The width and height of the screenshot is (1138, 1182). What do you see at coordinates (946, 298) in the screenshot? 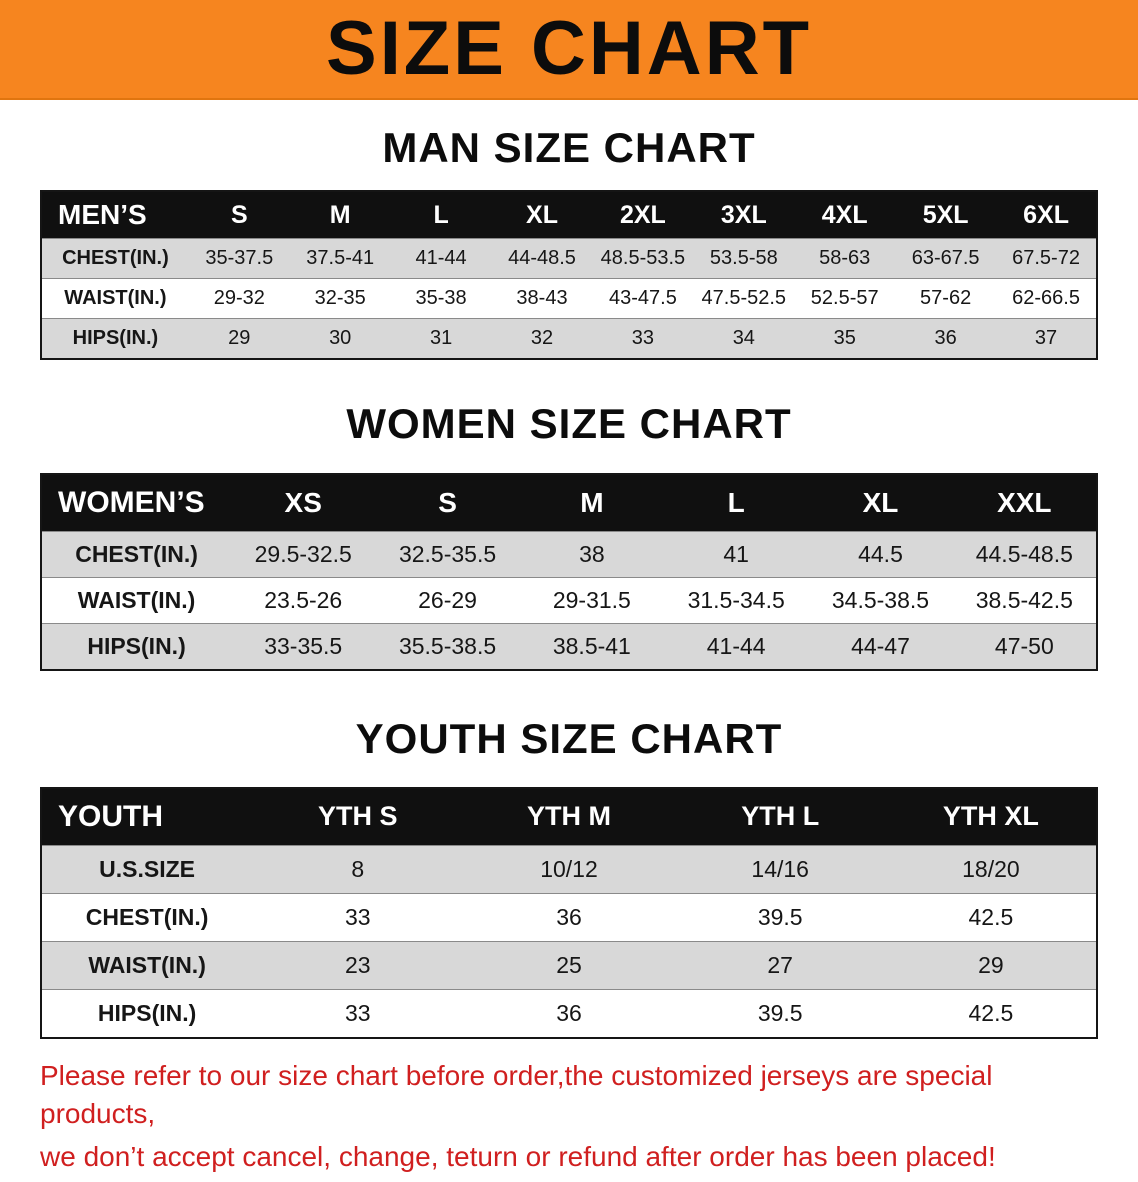
I see `table-cell: 57-62` at bounding box center [946, 298].